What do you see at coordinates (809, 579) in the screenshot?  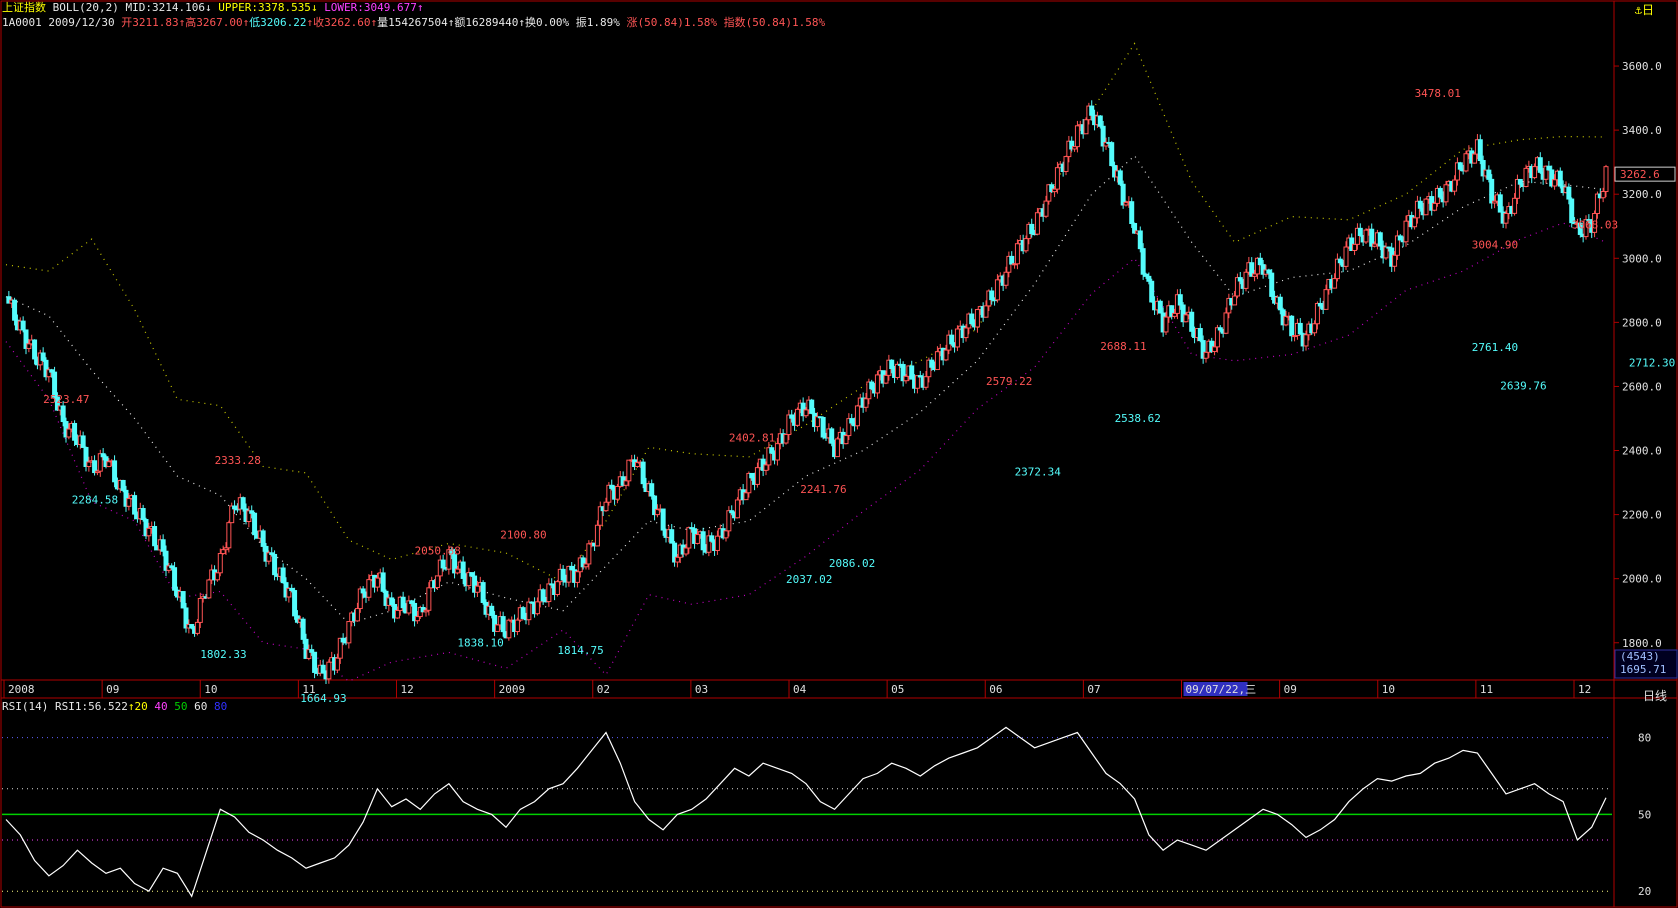 I see `extreme-price-label: 2037.02` at bounding box center [809, 579].